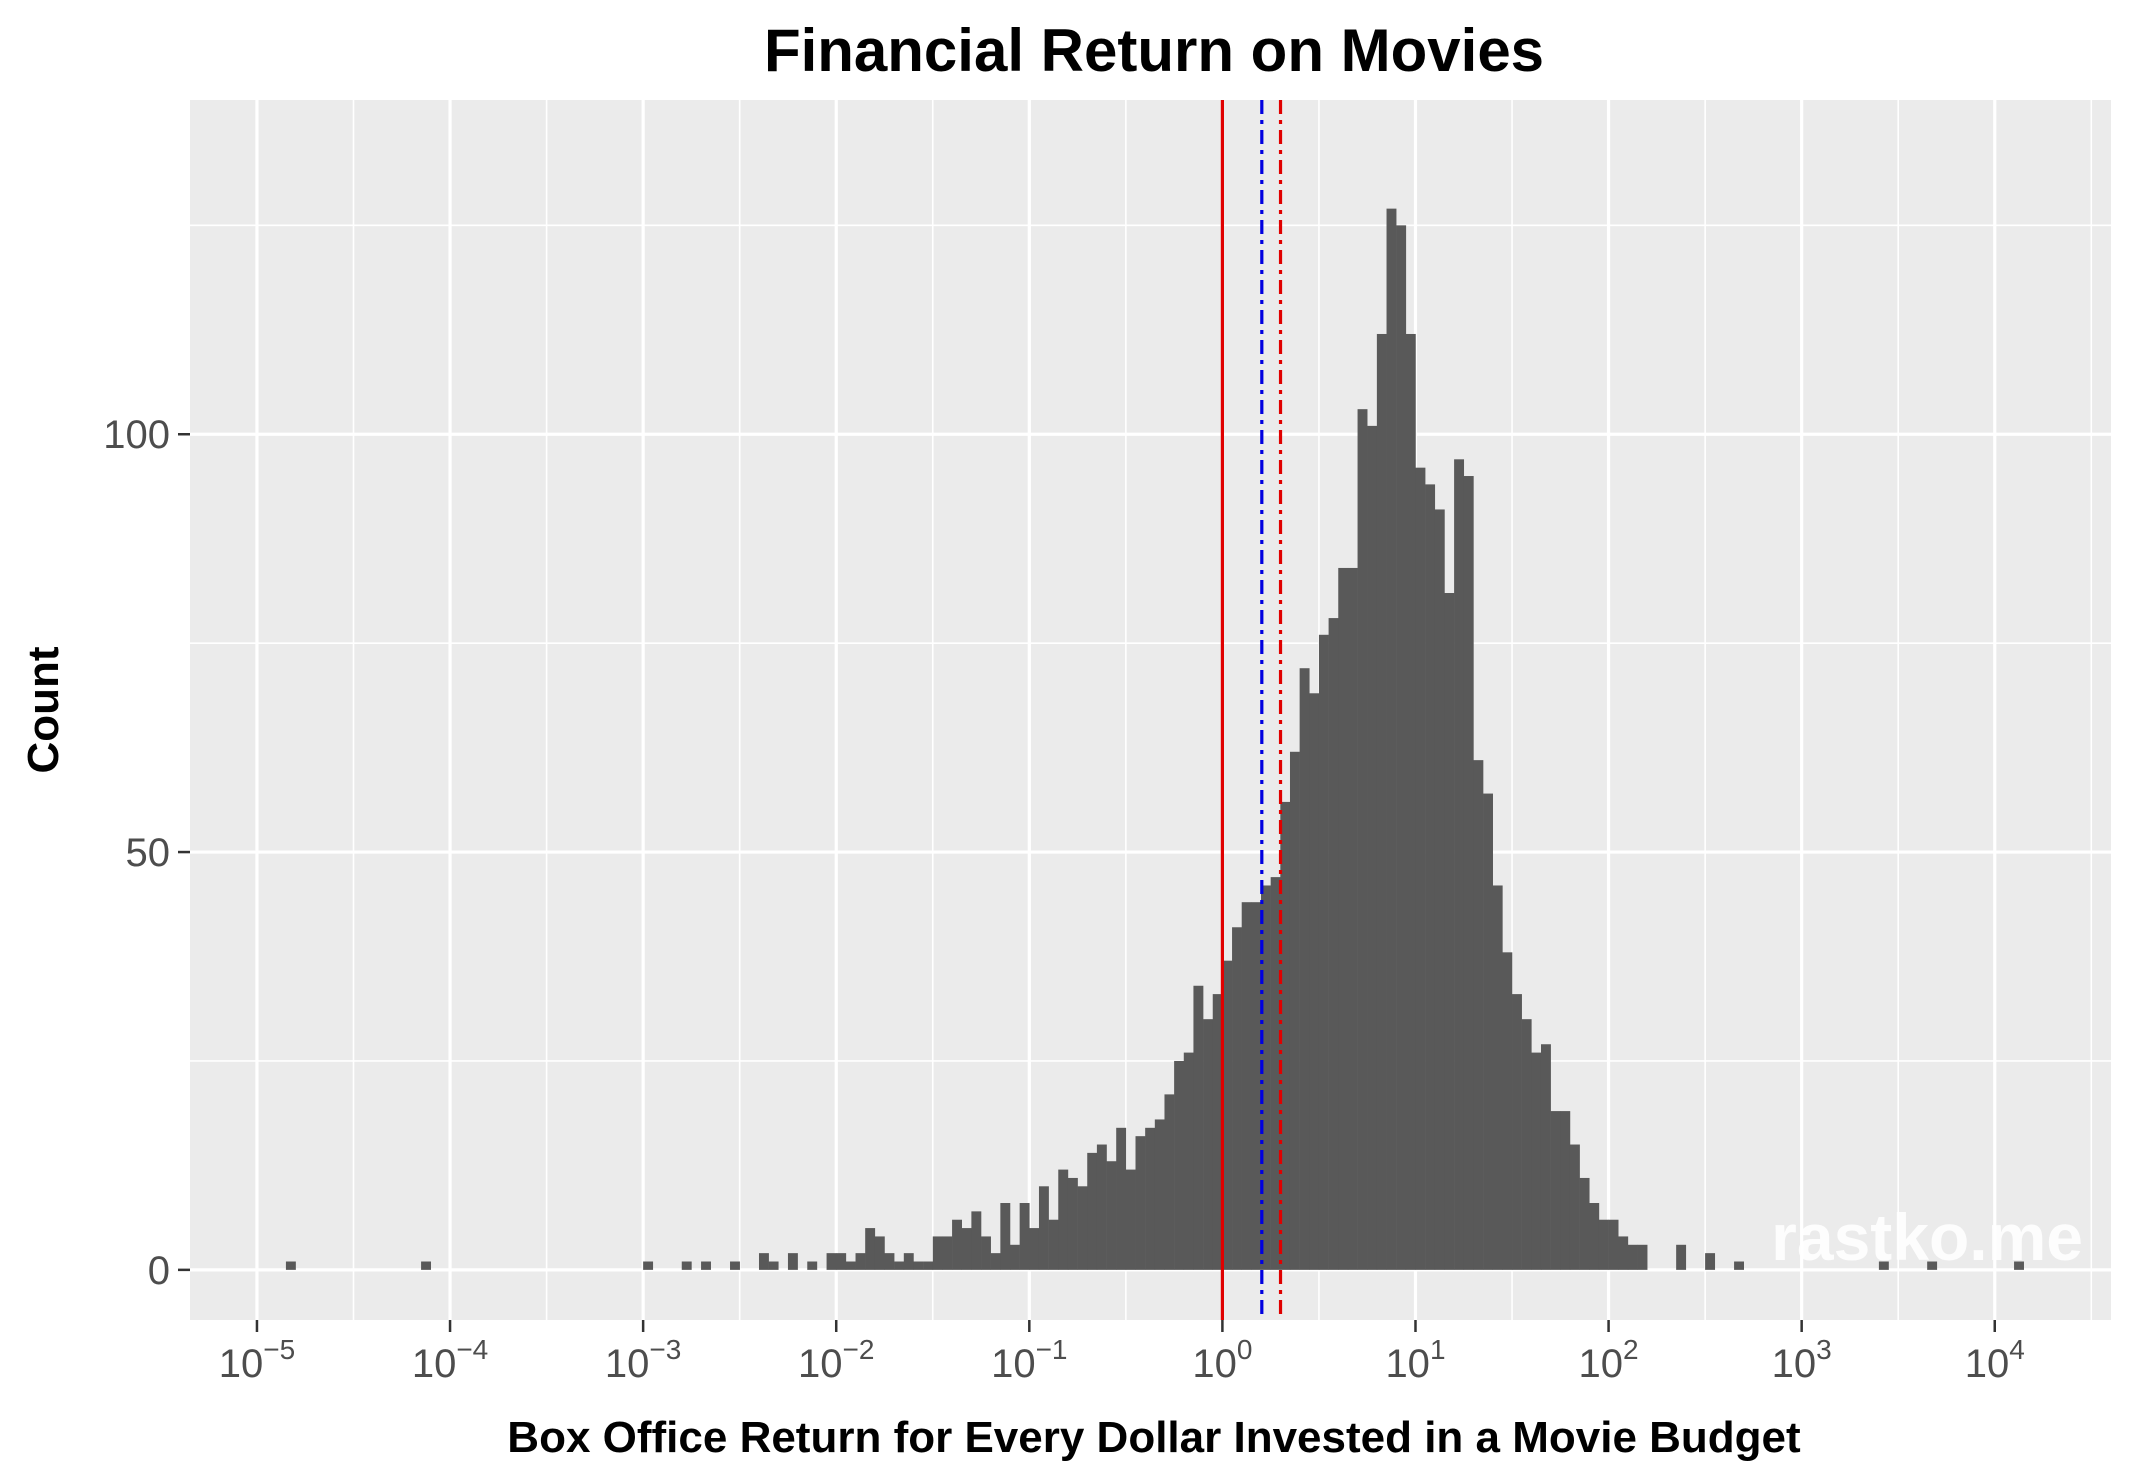 Image resolution: width=2131 pixels, height=1478 pixels. I want to click on x-tick-exponent: −5, so click(279, 1349).